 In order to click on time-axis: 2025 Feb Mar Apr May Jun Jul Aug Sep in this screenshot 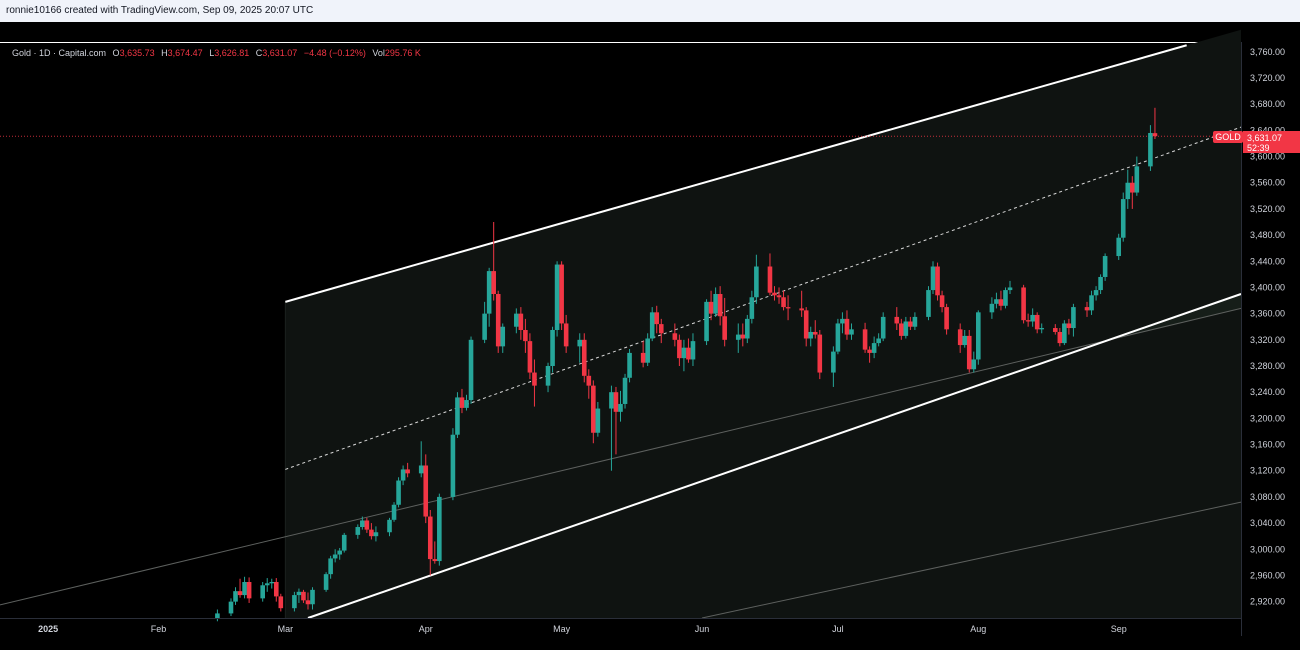, I will do `click(582, 629)`.